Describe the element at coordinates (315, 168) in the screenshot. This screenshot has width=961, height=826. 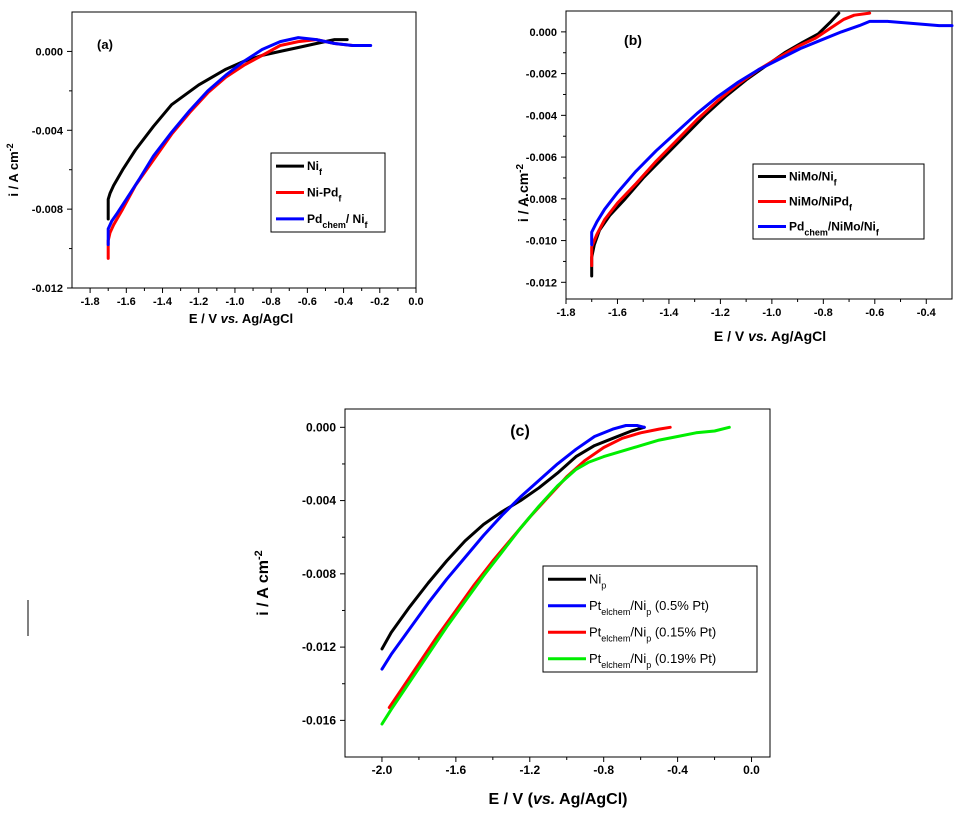
I see `legend-entry-1: Nif` at that location.